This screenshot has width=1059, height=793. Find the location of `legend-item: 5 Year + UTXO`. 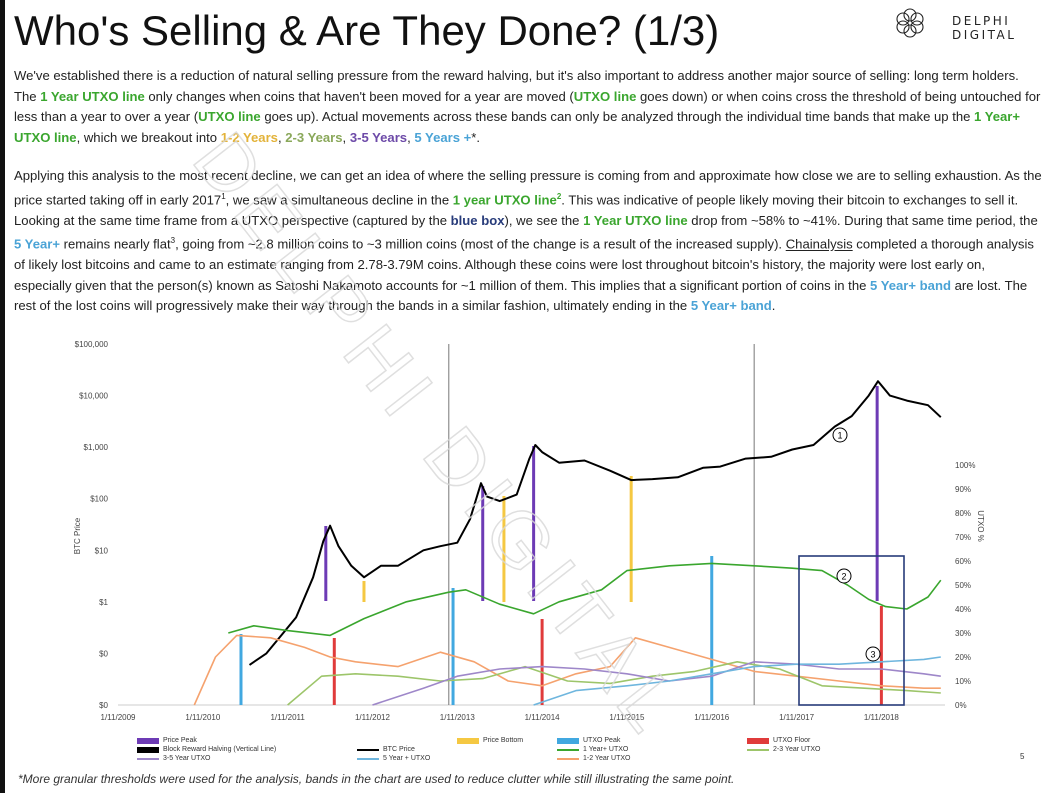

legend-item: 5 Year + UTXO is located at coordinates (393, 758).